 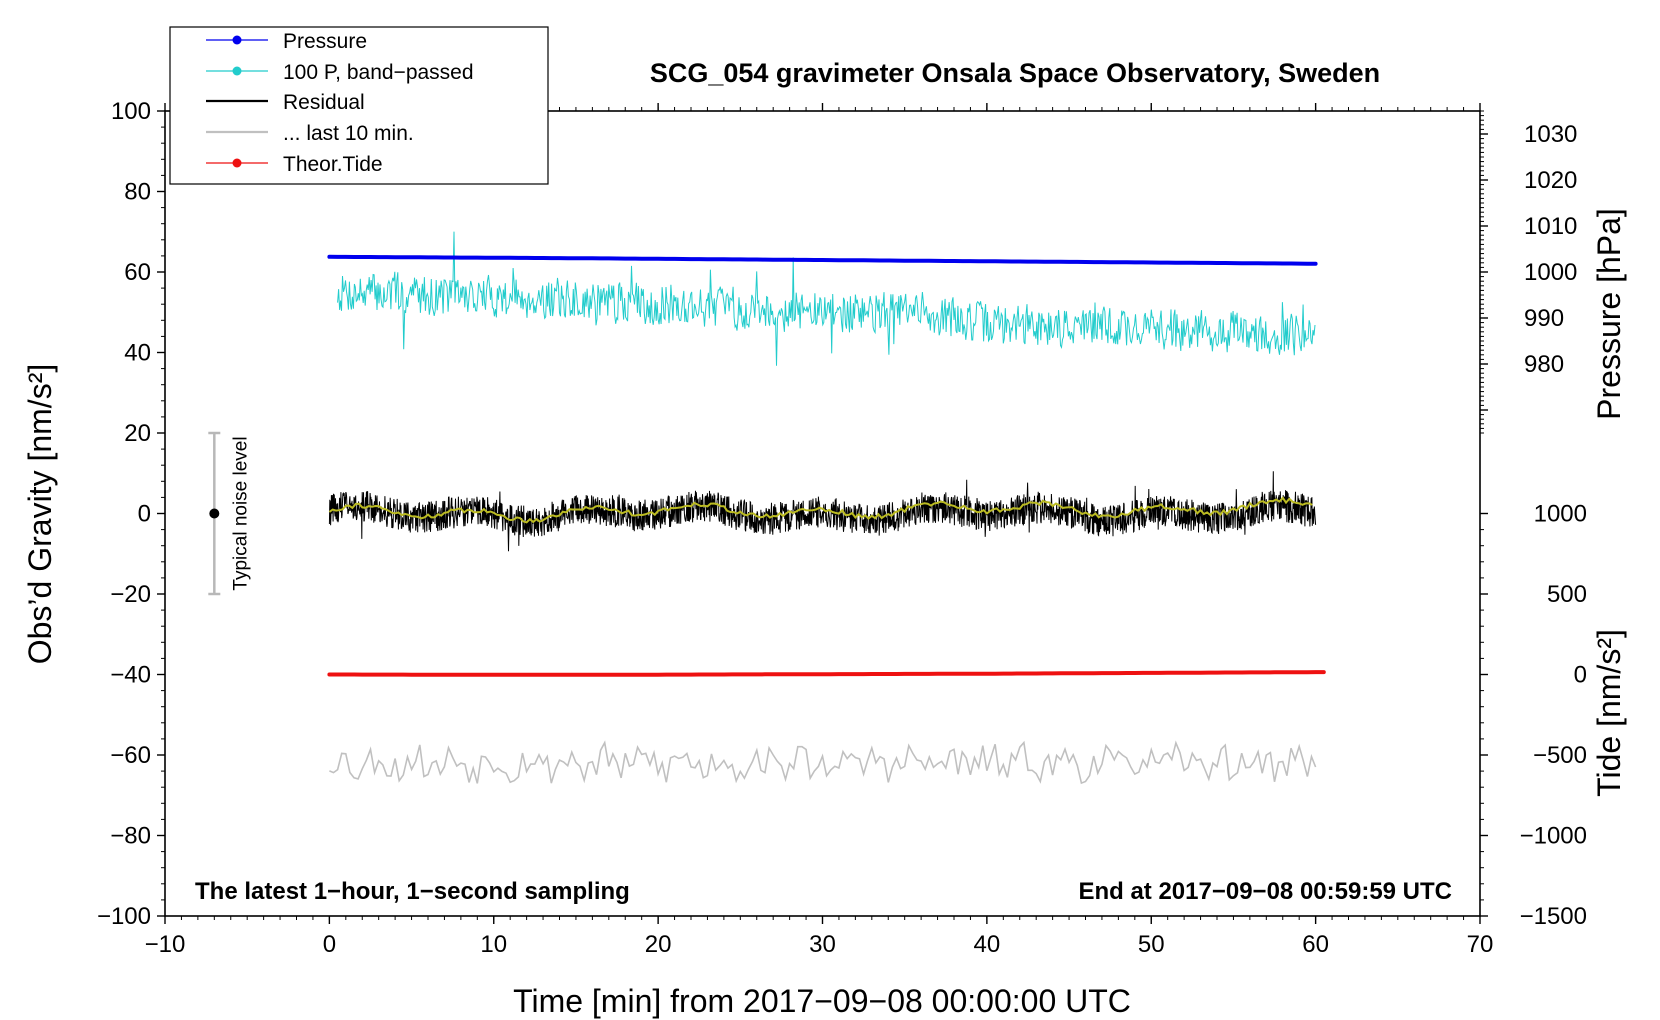 I want to click on legend-marker-bandpassed, so click(x=237, y=71).